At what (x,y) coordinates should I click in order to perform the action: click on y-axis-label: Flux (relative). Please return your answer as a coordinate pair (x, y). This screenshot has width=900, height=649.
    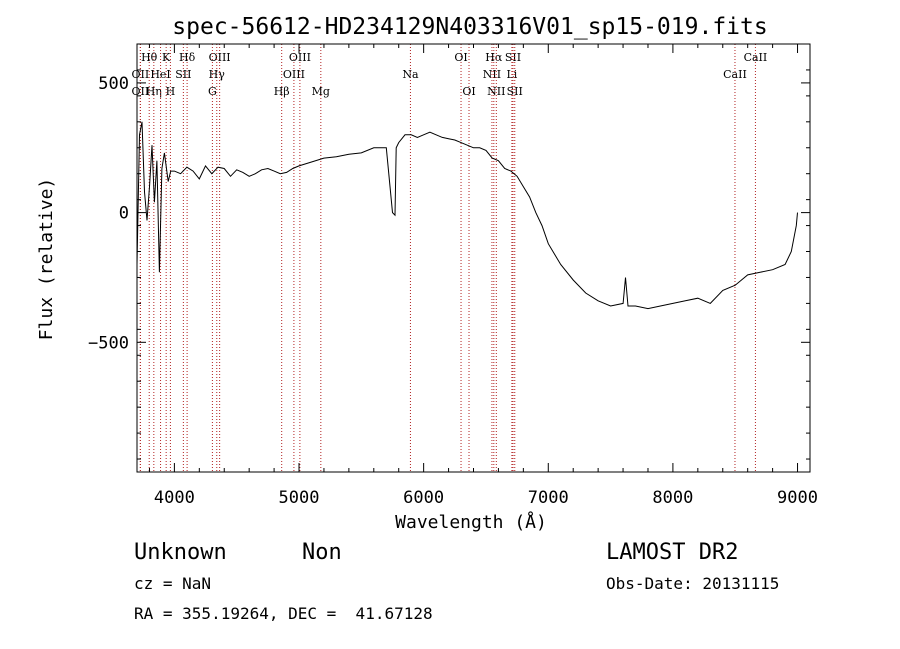
    Looking at the image, I should click on (46, 259).